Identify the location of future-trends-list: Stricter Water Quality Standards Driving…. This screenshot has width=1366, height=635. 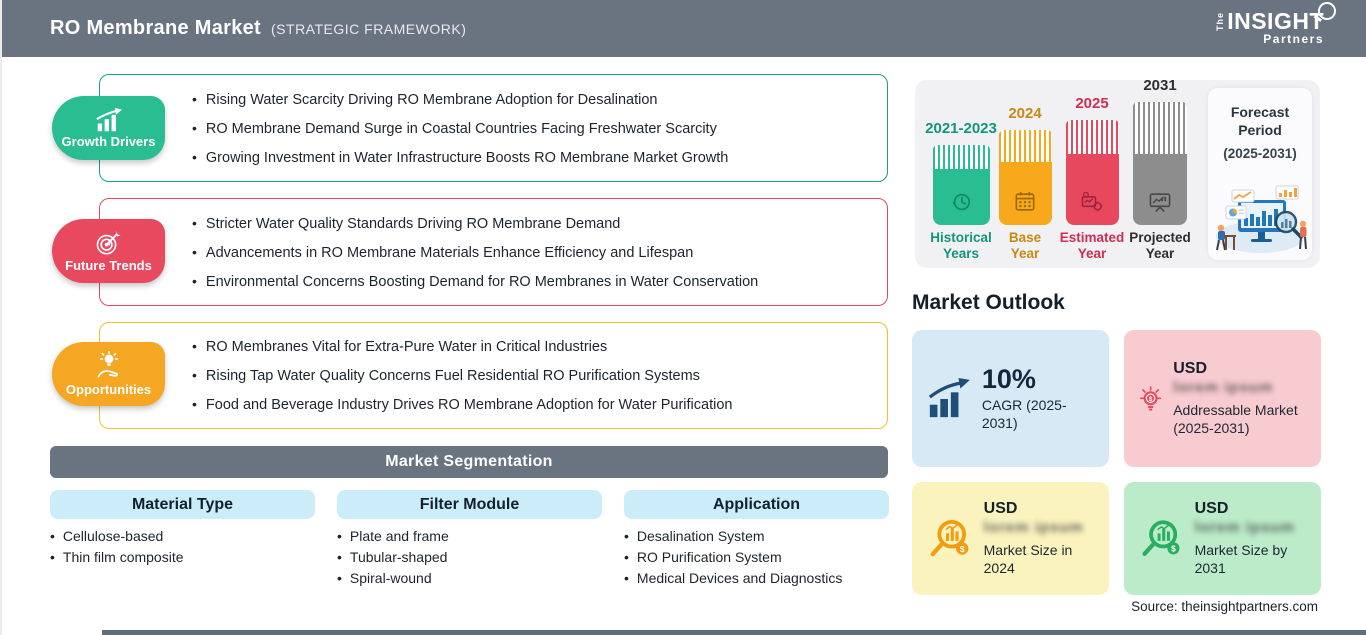
(493, 252).